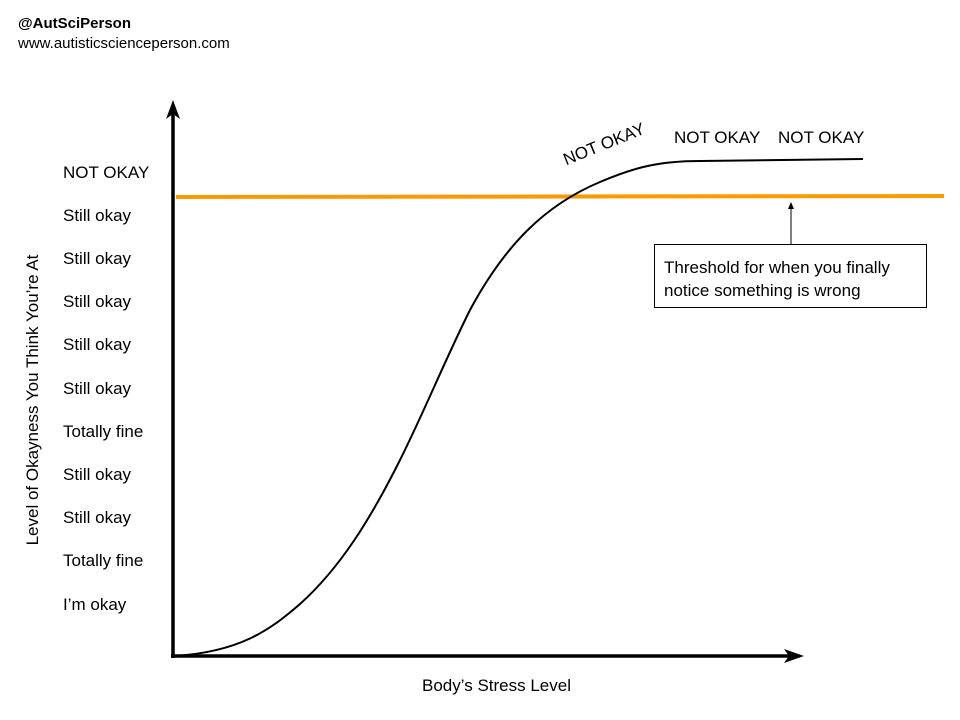 The width and height of the screenshot is (960, 720). Describe the element at coordinates (496, 685) in the screenshot. I see `x-axis-label: Body’s Stress Level` at that location.